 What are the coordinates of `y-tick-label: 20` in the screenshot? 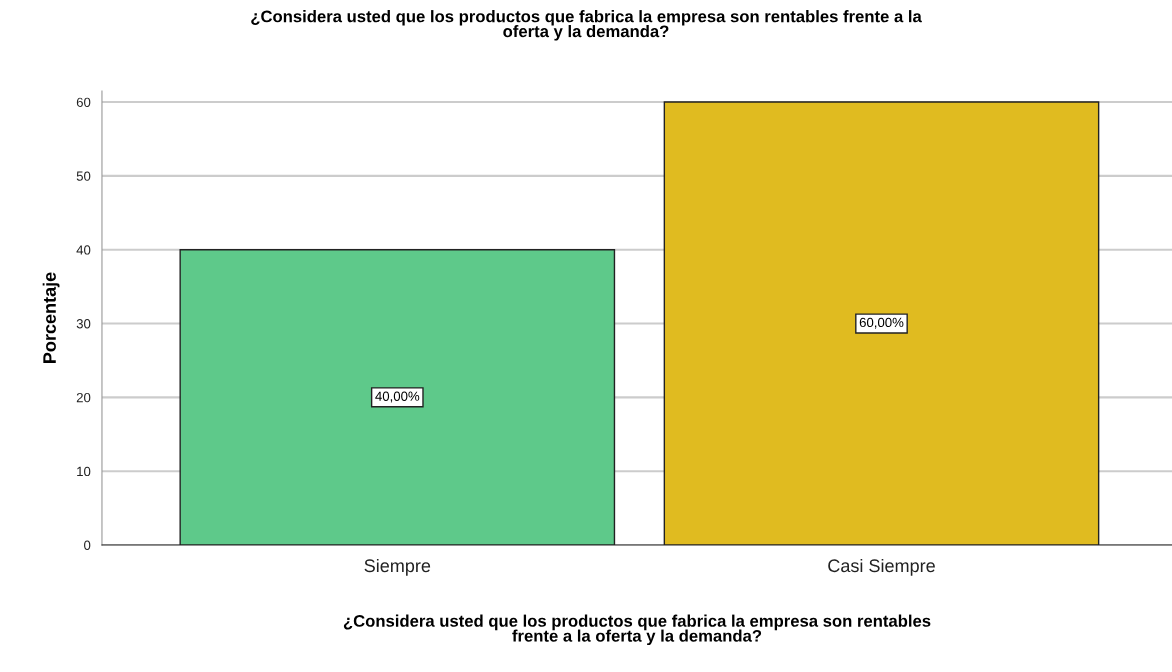 It's located at (83, 397).